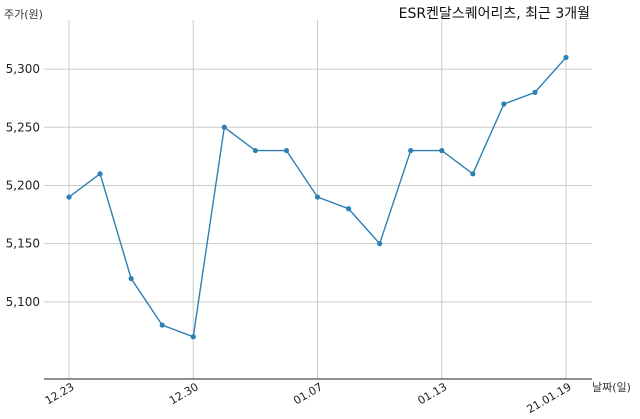 The image size is (640, 419). Describe the element at coordinates (184, 393) in the screenshot. I see `x-tick-label: 12.30` at that location.